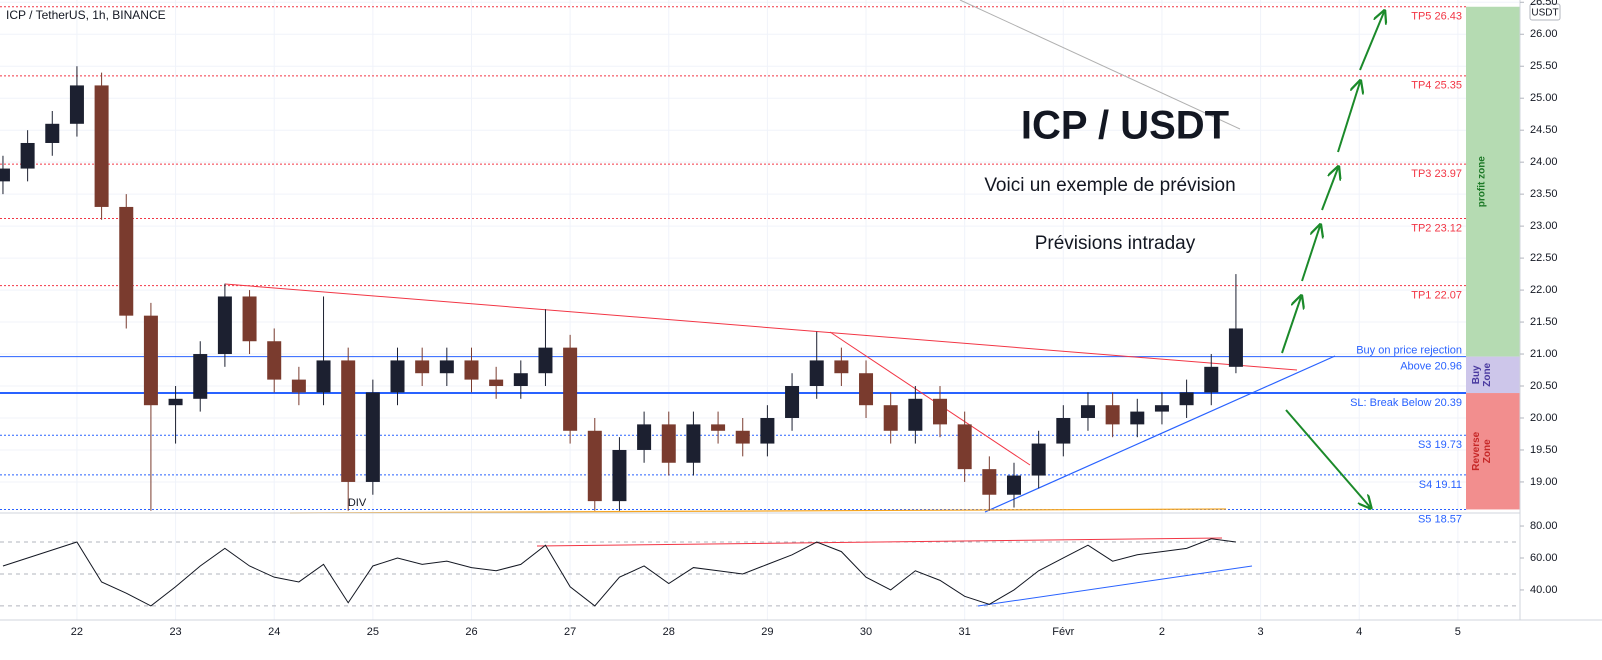 The image size is (1602, 660). Describe the element at coordinates (1125, 126) in the screenshot. I see `headline: ICP / USDT` at that location.